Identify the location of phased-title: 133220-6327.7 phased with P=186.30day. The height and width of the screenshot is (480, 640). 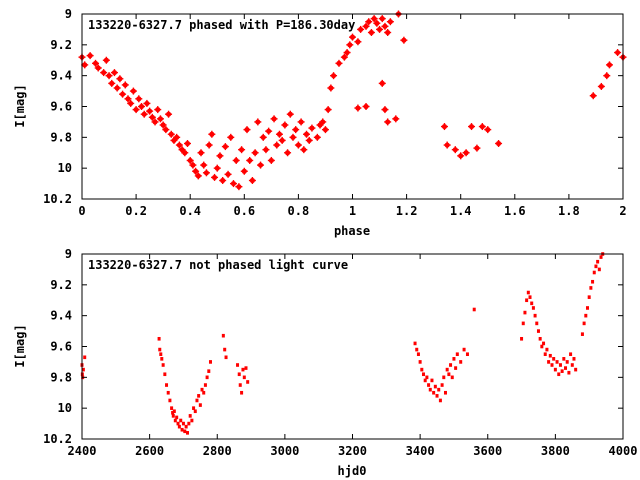
(221, 25).